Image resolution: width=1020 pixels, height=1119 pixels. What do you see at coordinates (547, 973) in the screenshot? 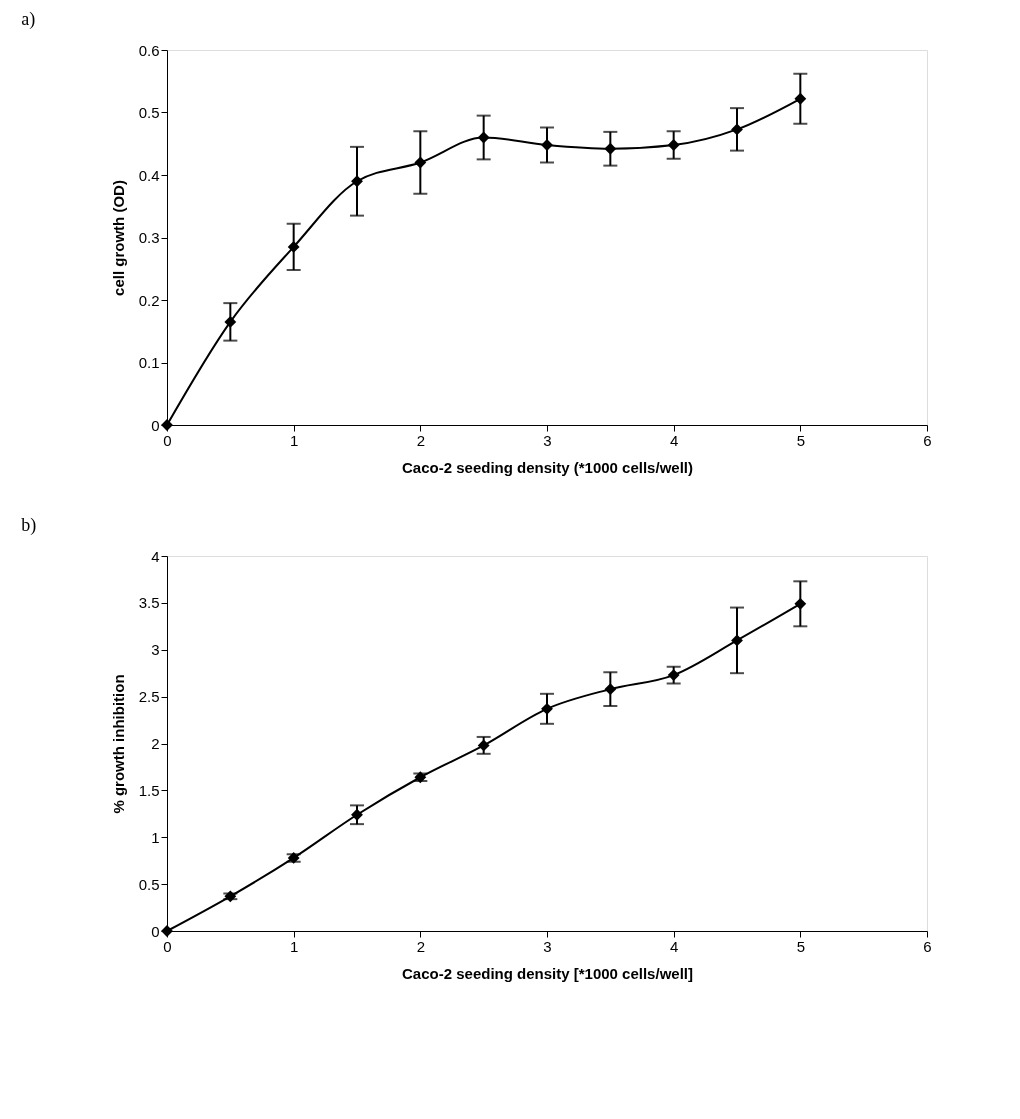
I see `x-axis-title: Caco-2 seeding density [*1000 cells/well]` at bounding box center [547, 973].